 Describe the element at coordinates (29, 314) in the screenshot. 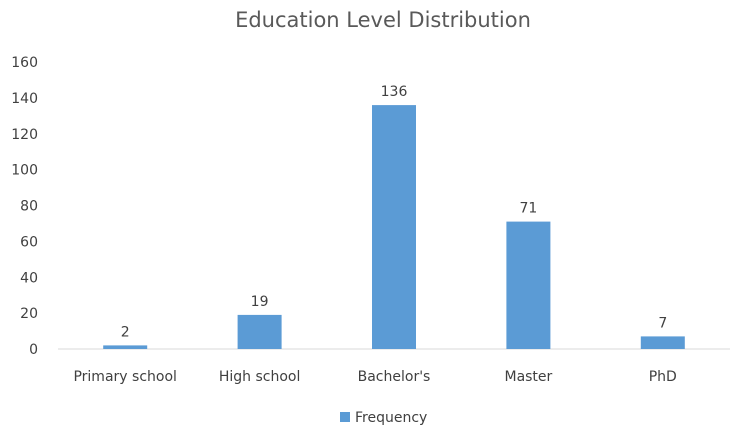

I see `y-tick-label: 20` at that location.